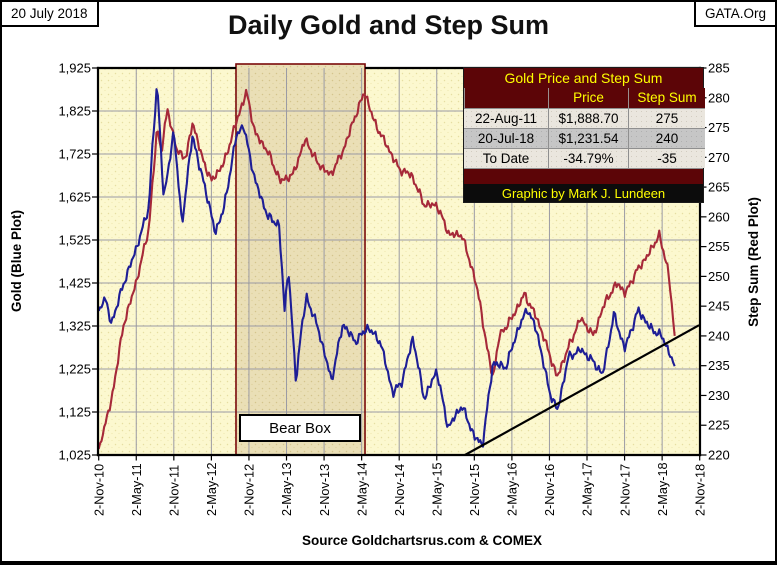 The width and height of the screenshot is (777, 565). I want to click on svg-text: 235, so click(719, 365).